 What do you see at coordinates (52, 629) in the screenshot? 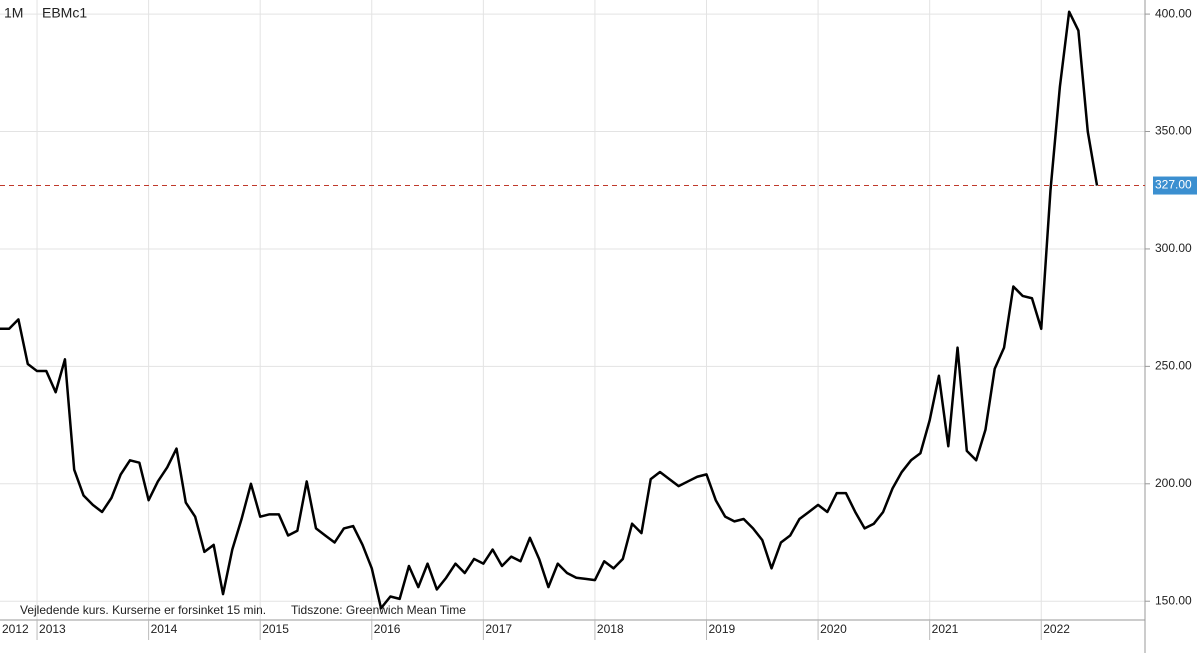
I see `x-tick-label: 2013` at bounding box center [52, 629].